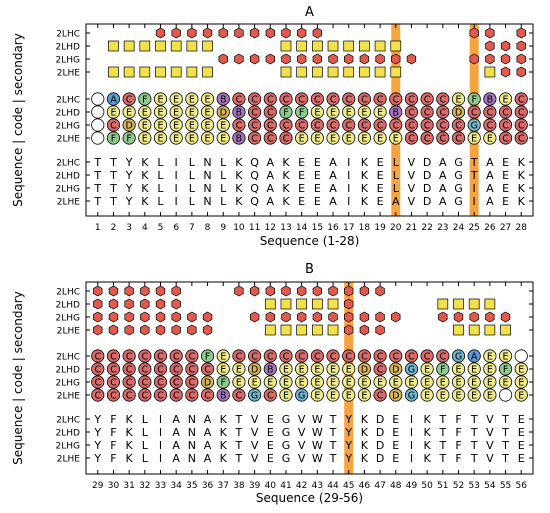  I want to click on sequence-letter: W, so click(317, 458).